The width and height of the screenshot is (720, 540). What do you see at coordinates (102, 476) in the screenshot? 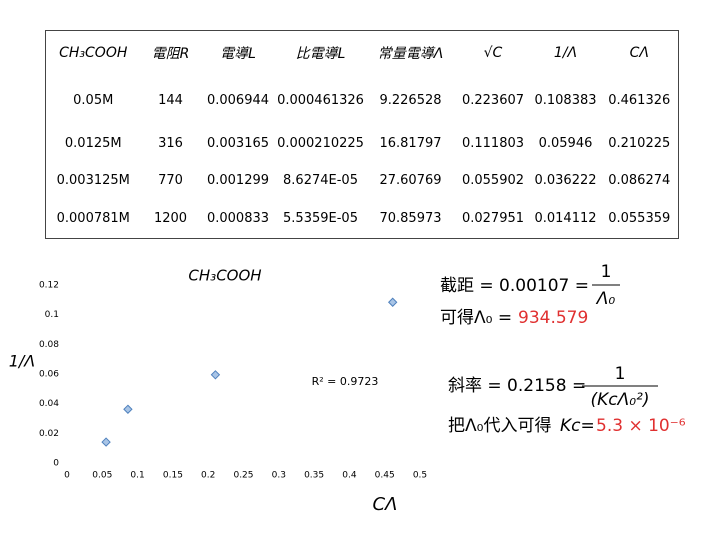
I see `x-tick-label: 0.05` at bounding box center [102, 476].